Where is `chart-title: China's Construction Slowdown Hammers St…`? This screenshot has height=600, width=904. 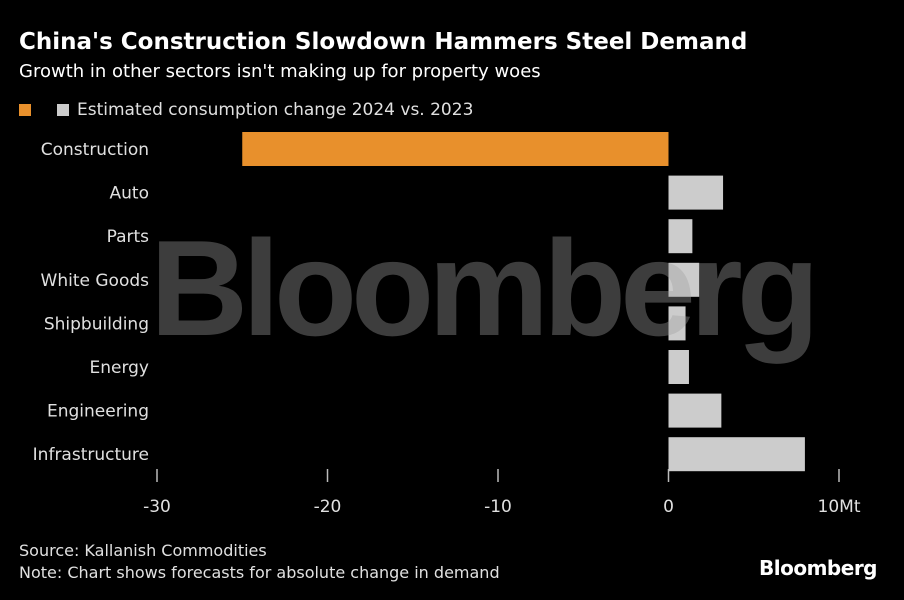
chart-title: China's Construction Slowdown Hammers St… is located at coordinates (383, 42).